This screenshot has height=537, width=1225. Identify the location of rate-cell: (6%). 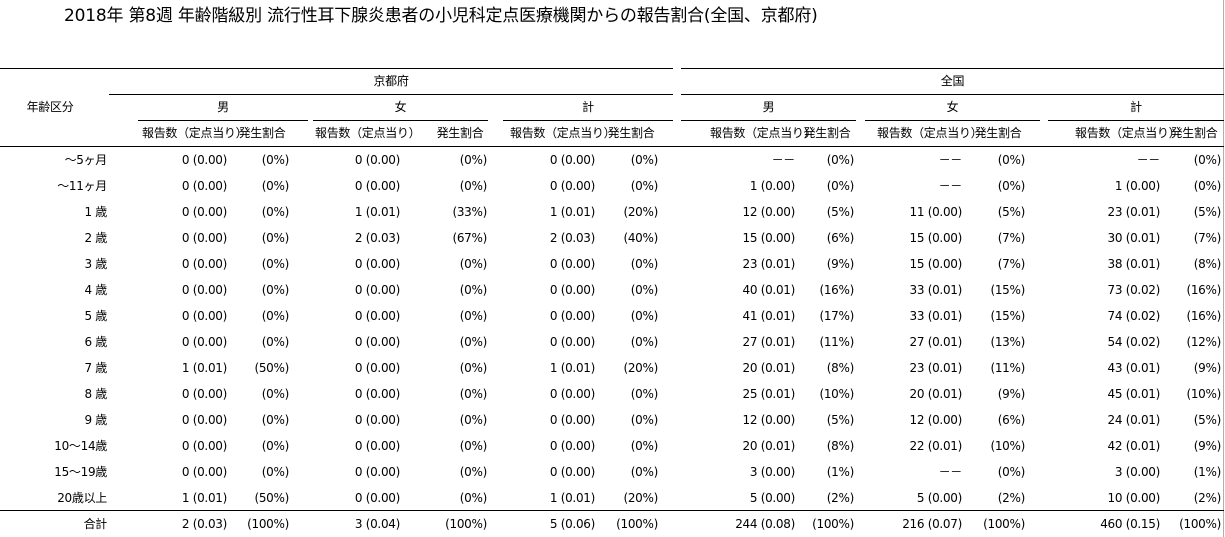
(1011, 420).